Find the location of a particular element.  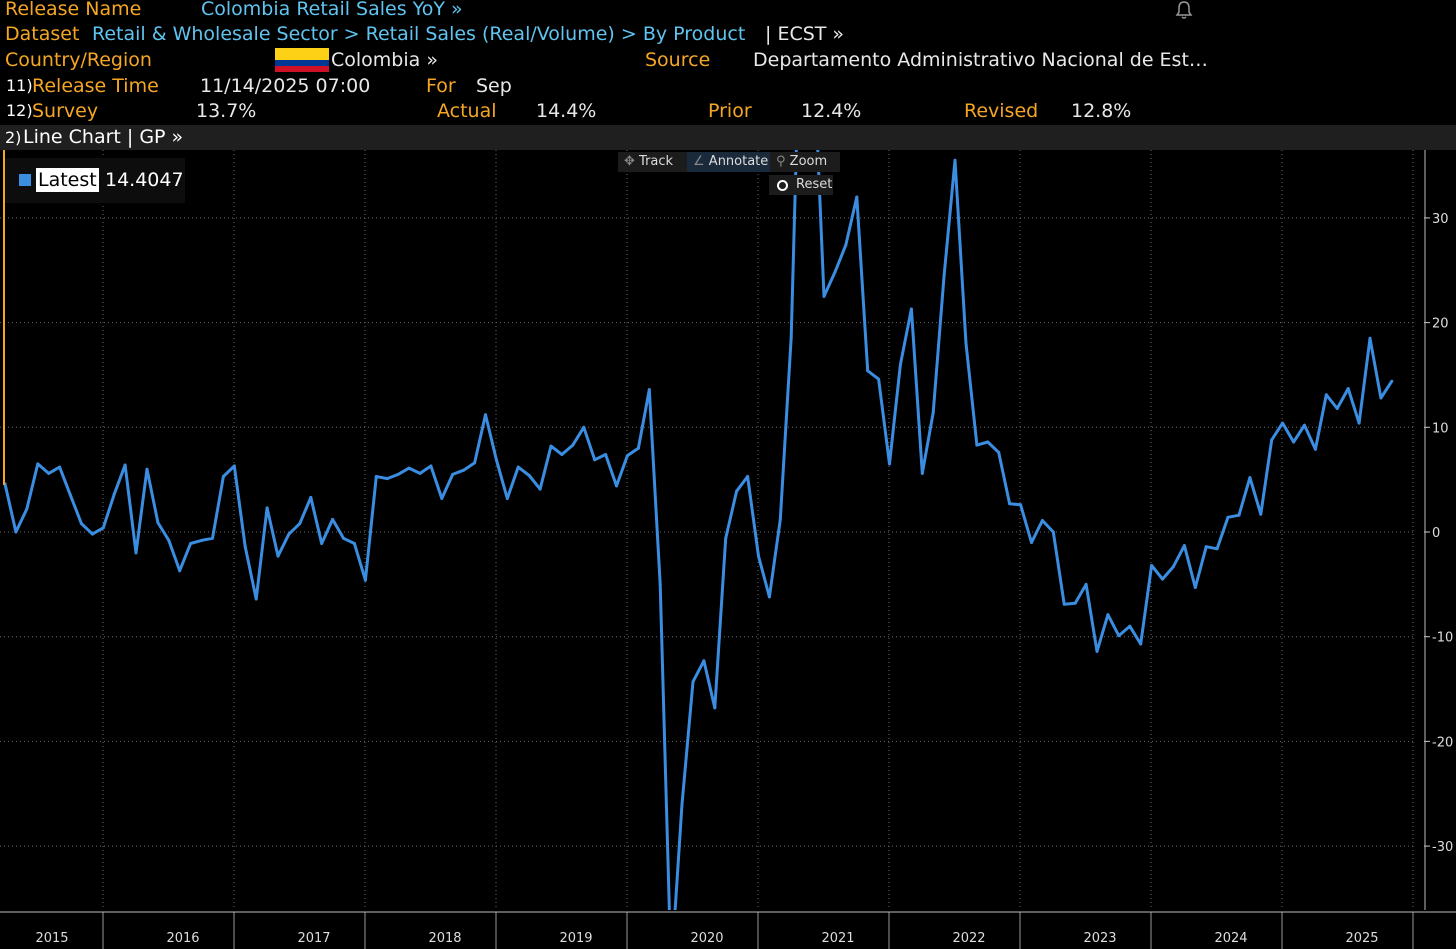

country-value: Colombia » is located at coordinates (384, 60).